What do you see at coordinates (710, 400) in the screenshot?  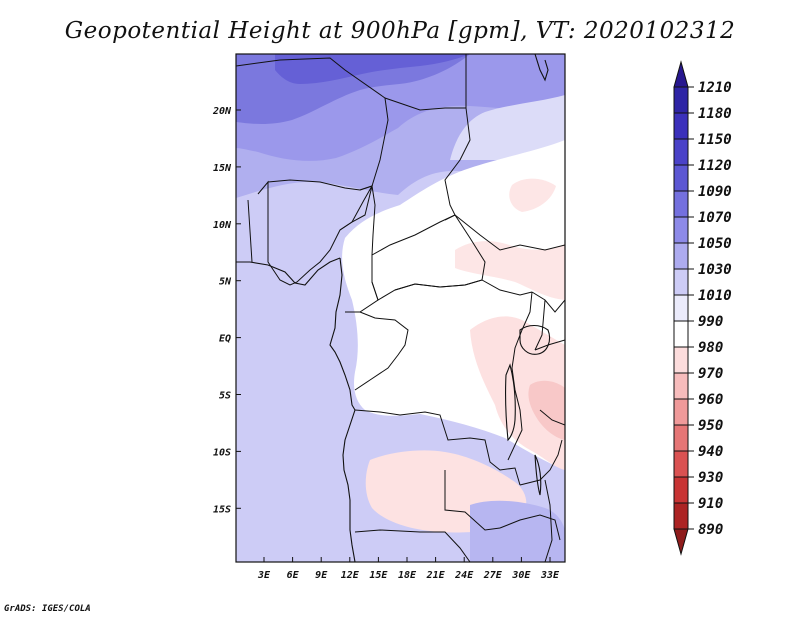 I see `colorbar-label: 960` at bounding box center [710, 400].